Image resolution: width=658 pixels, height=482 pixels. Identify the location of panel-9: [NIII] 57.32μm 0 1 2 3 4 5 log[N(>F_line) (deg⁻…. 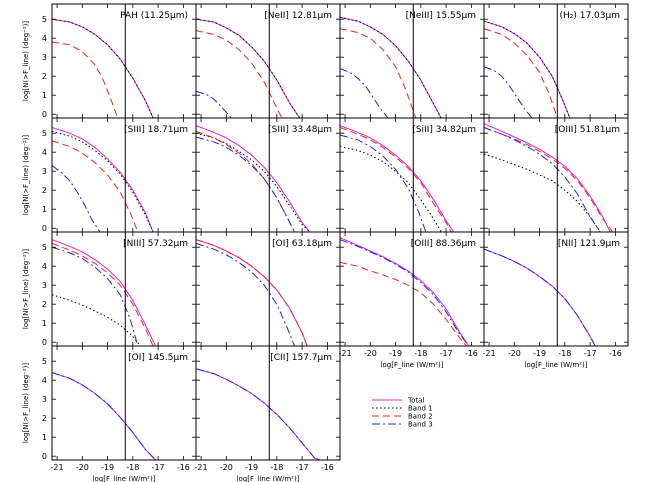
(109, 289).